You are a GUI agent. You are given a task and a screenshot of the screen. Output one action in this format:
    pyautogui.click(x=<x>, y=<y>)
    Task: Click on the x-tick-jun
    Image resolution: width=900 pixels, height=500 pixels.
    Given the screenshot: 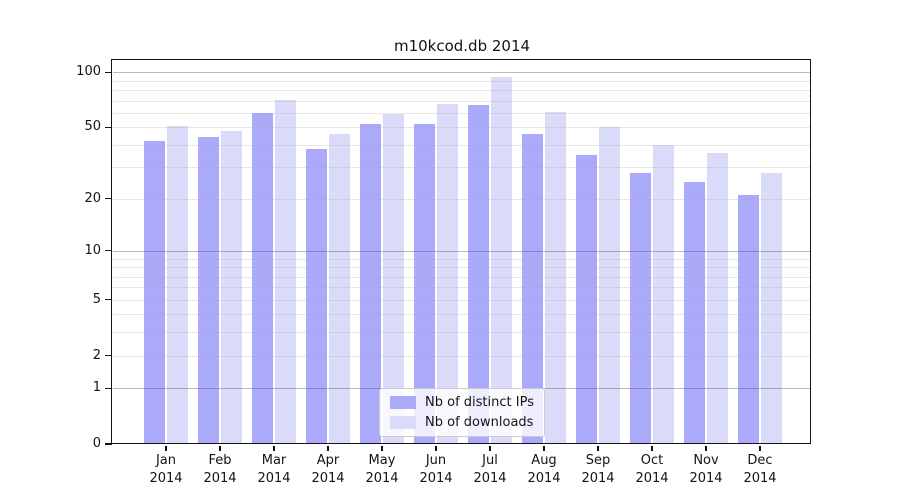 What is the action you would take?
    pyautogui.click(x=436, y=448)
    